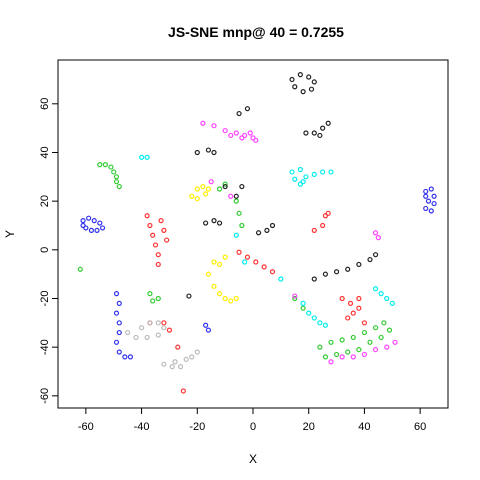  Describe the element at coordinates (252, 420) in the screenshot. I see `x-axis: -60 -40 -20 0 20 40 60` at that location.